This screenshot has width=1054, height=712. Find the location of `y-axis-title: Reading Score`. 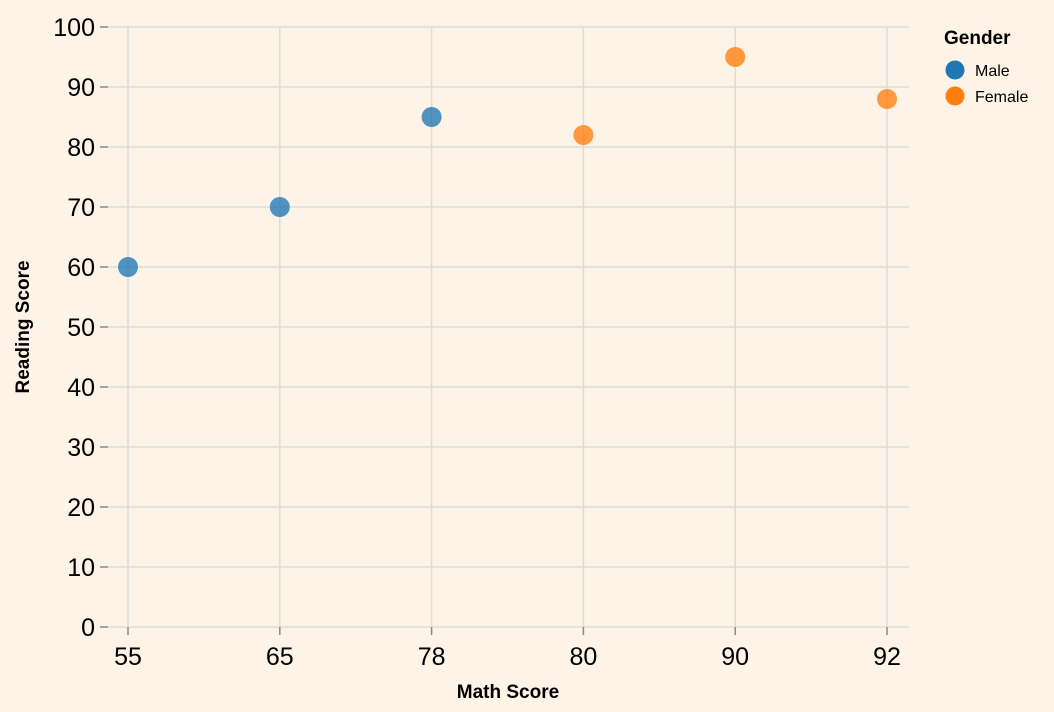

y-axis-title: Reading Score is located at coordinates (23, 326).